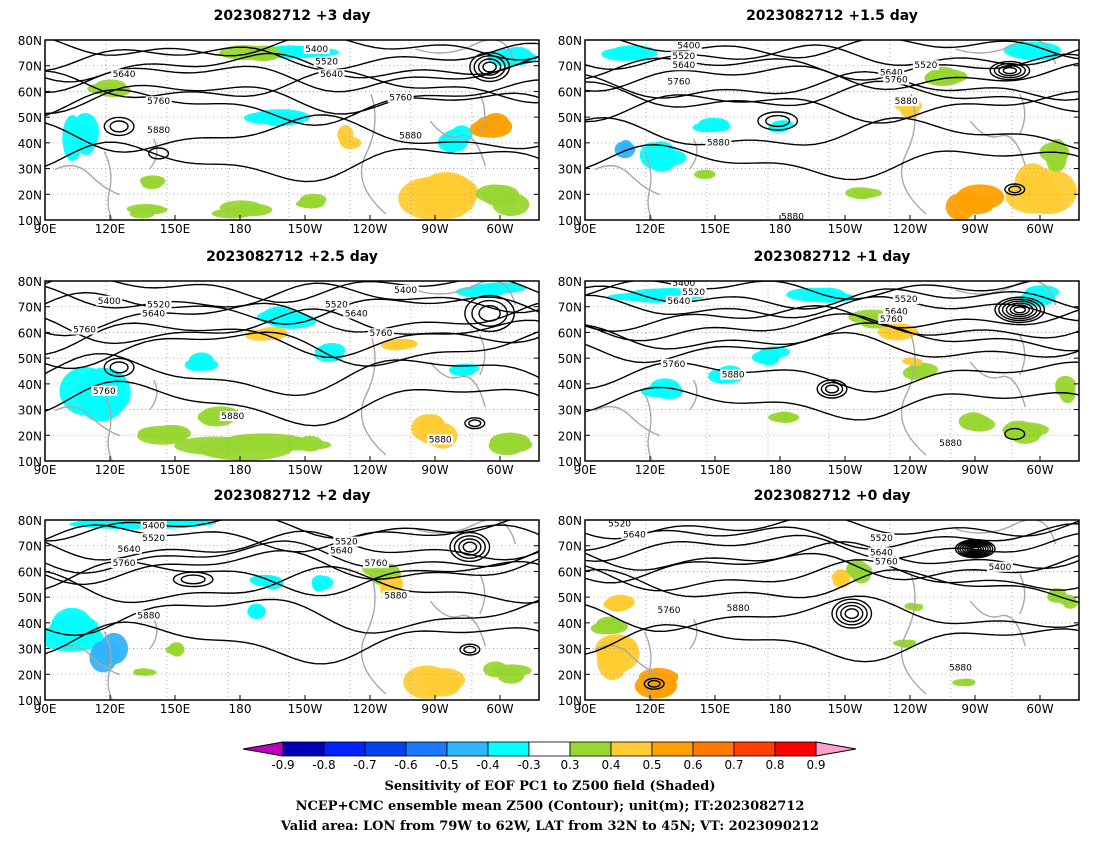 The image size is (1100, 854). What do you see at coordinates (305, 229) in the screenshot?
I see `lon-label: 150W` at bounding box center [305, 229].